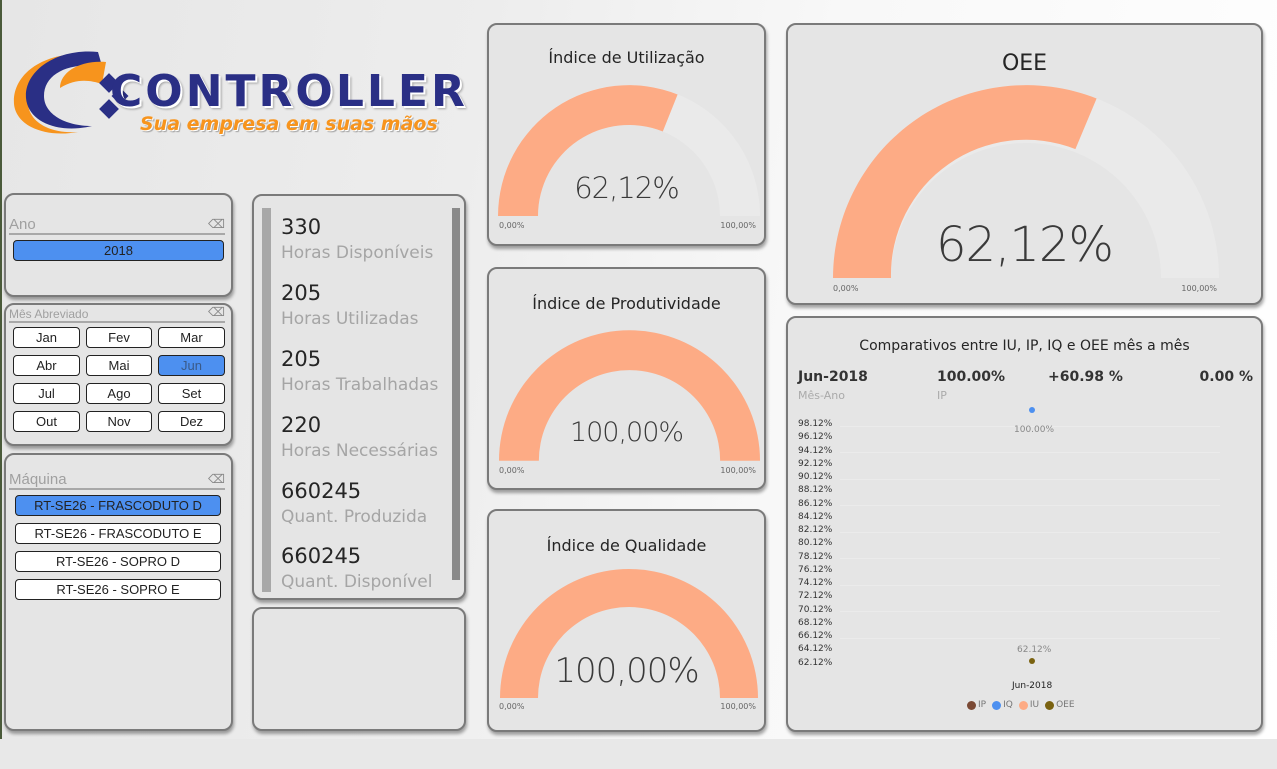 This screenshot has width=1277, height=769. What do you see at coordinates (1032, 410) in the screenshot?
I see `data-point-iq-jun-2018` at bounding box center [1032, 410].